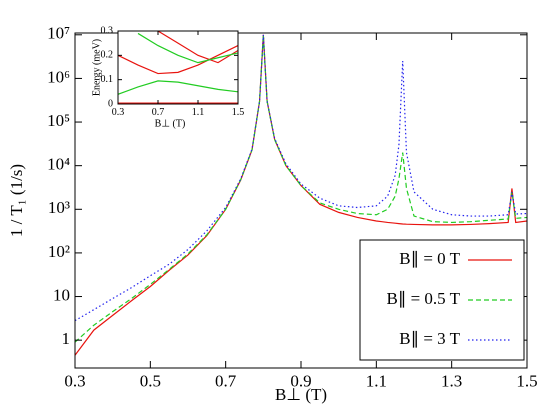 This screenshot has width=545, height=413. What do you see at coordinates (58, 120) in the screenshot?
I see `y-tick-label: 10⁵` at bounding box center [58, 120].